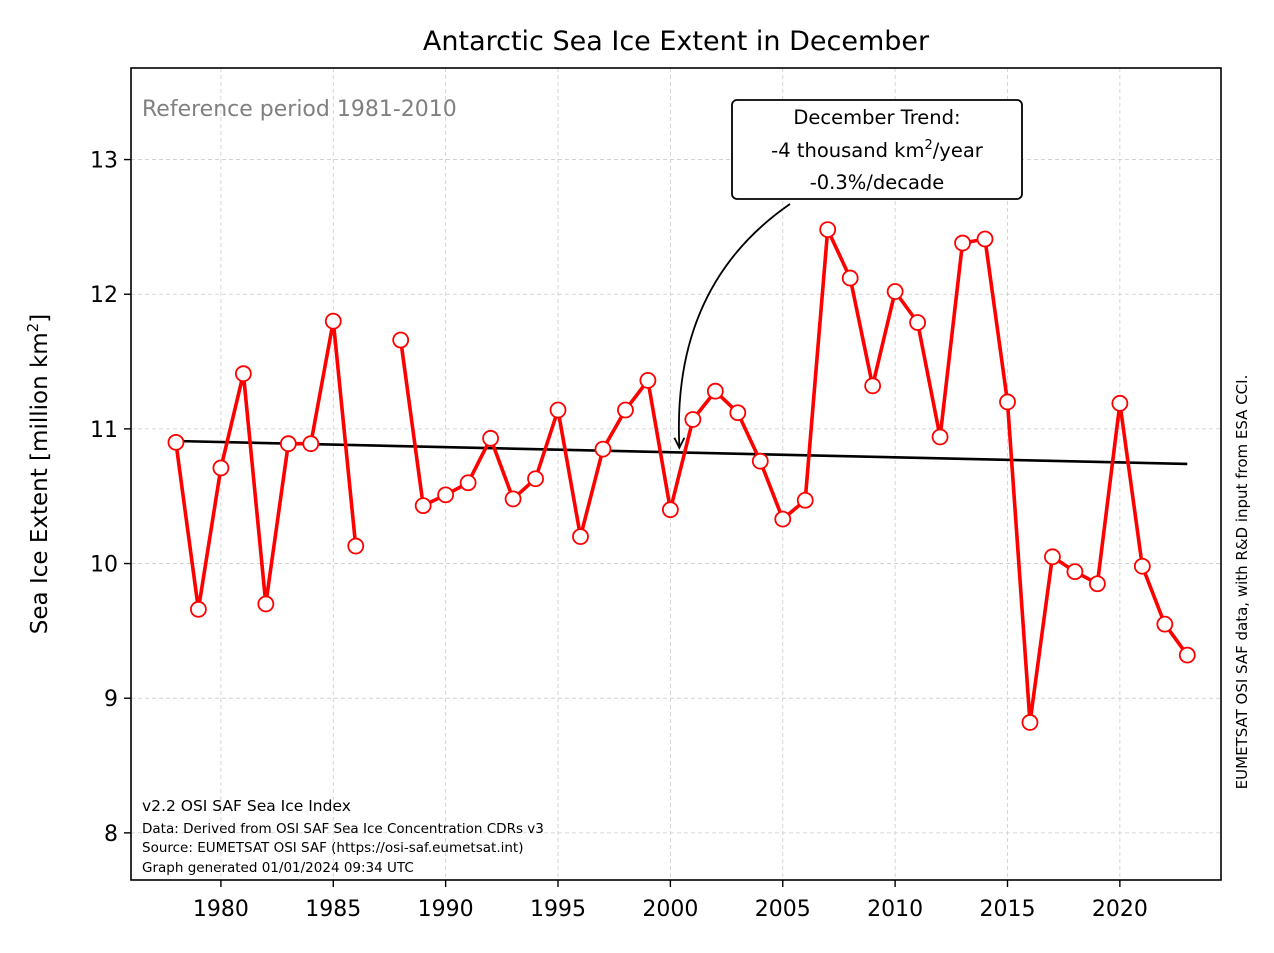 The width and height of the screenshot is (1274, 953). Describe the element at coordinates (676, 41) in the screenshot. I see `chart-title: Antarctic Sea Ice Extent in December` at that location.